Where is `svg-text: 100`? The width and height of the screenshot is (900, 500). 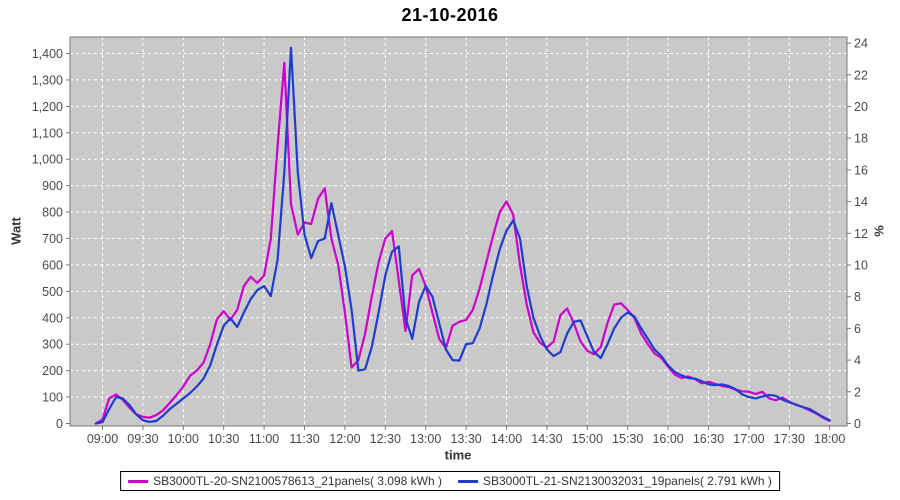
svg-text: 100 is located at coordinates (52, 398).